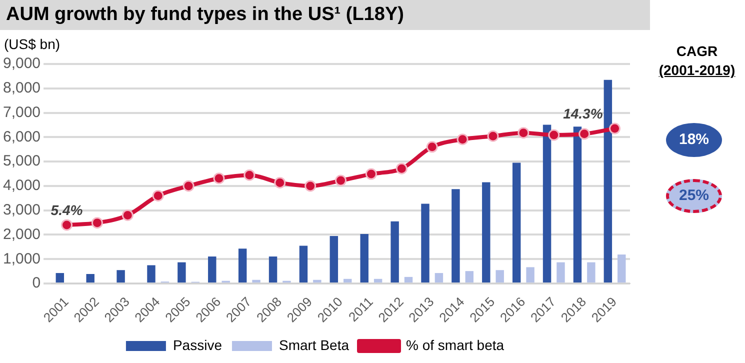  Describe the element at coordinates (21, 63) in the screenshot. I see `y-tick-label: 9,000` at that location.